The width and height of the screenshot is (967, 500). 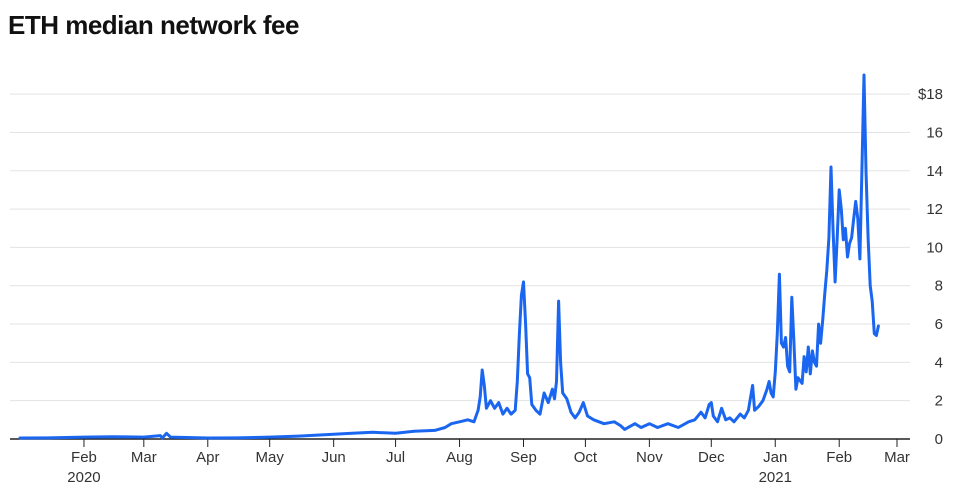 I want to click on x-tick-label: Jan, so click(x=775, y=457).